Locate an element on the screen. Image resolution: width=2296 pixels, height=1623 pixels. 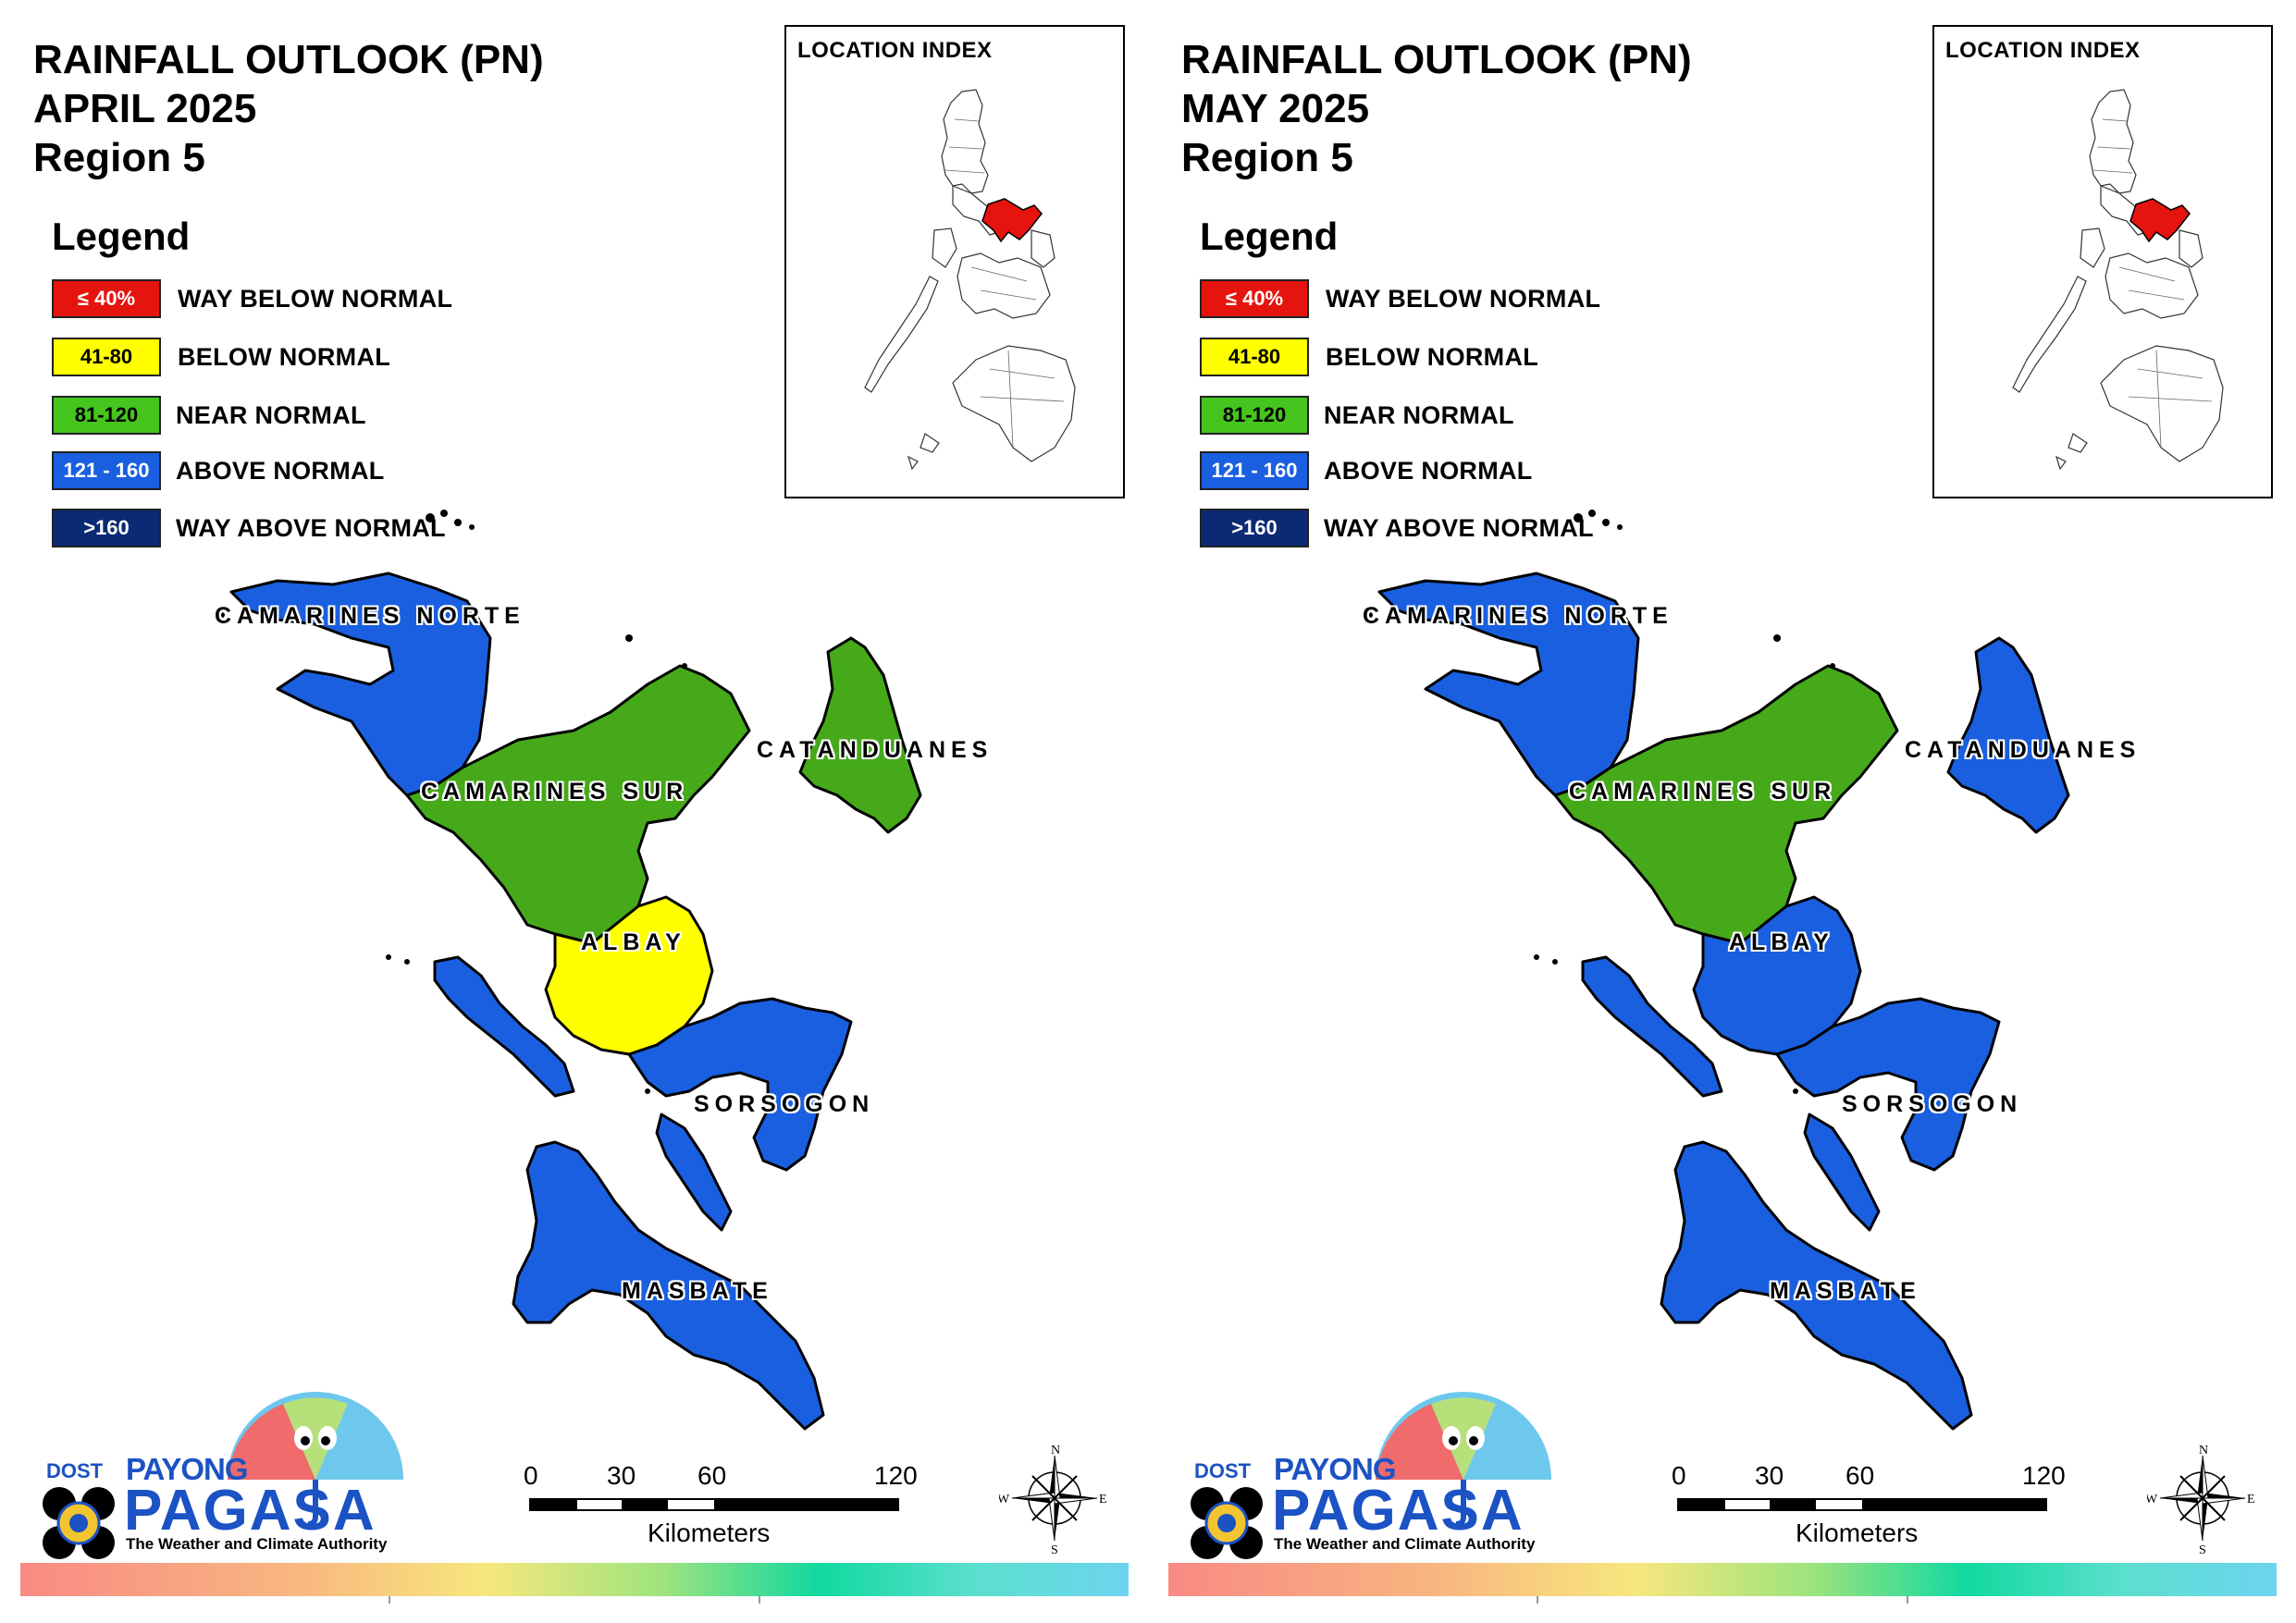
label-albay: ALBAY is located at coordinates (633, 942).